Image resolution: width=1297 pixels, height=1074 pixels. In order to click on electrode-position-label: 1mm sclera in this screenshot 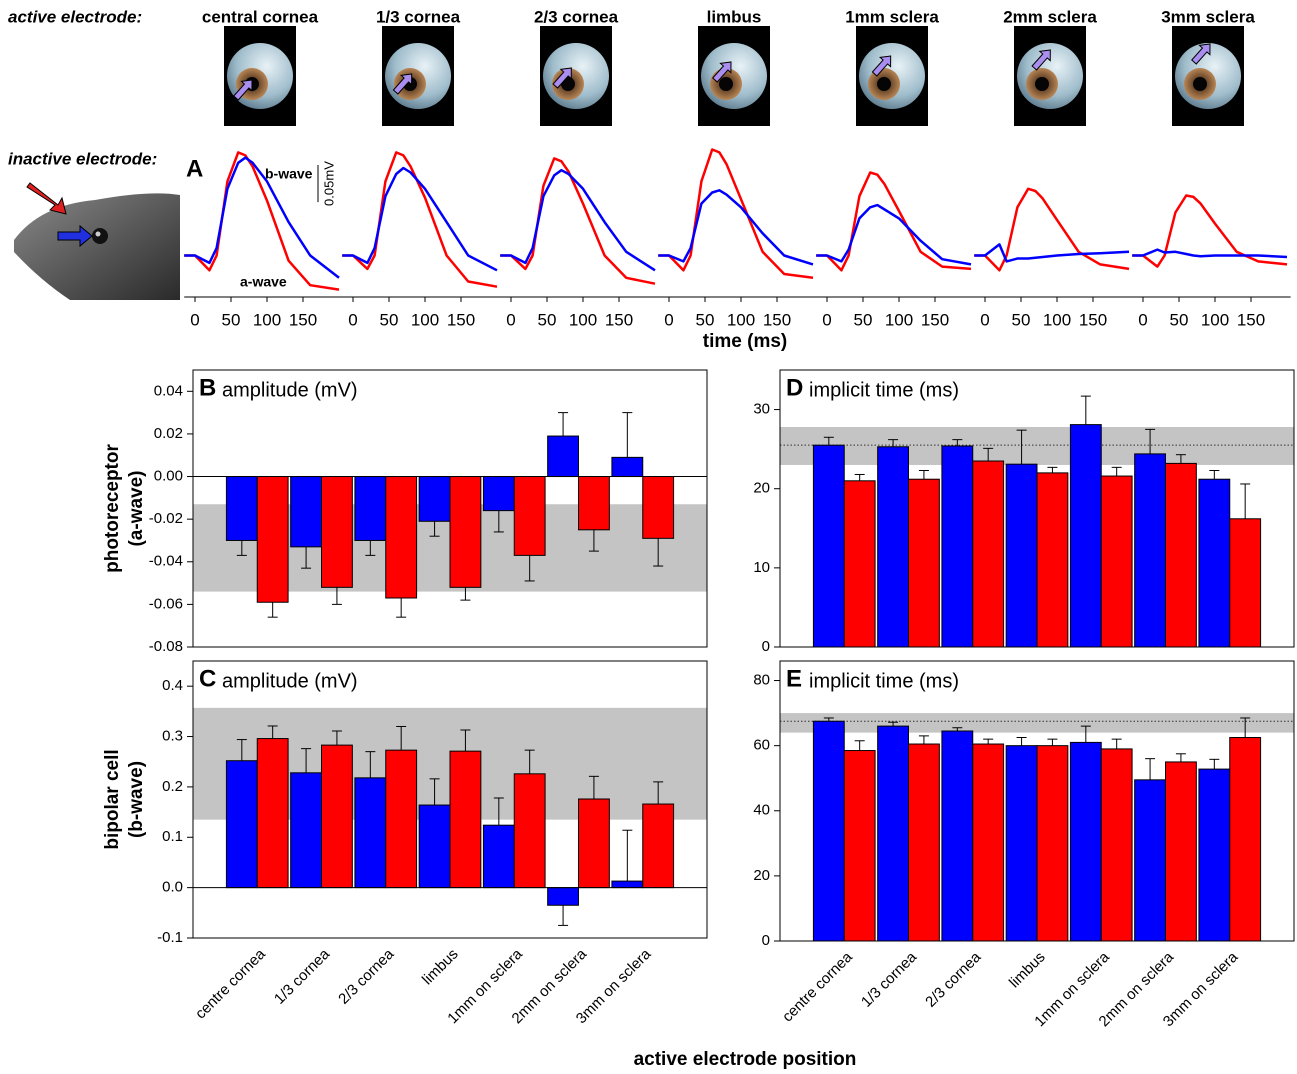, I will do `click(892, 16)`.